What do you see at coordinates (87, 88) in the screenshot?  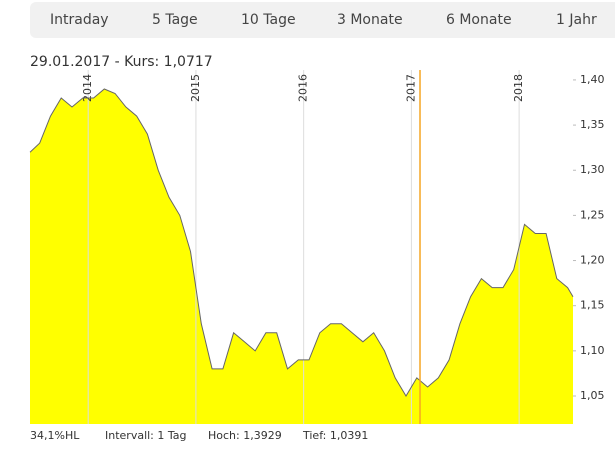 I see `x-tick-label: 2014` at bounding box center [87, 88].